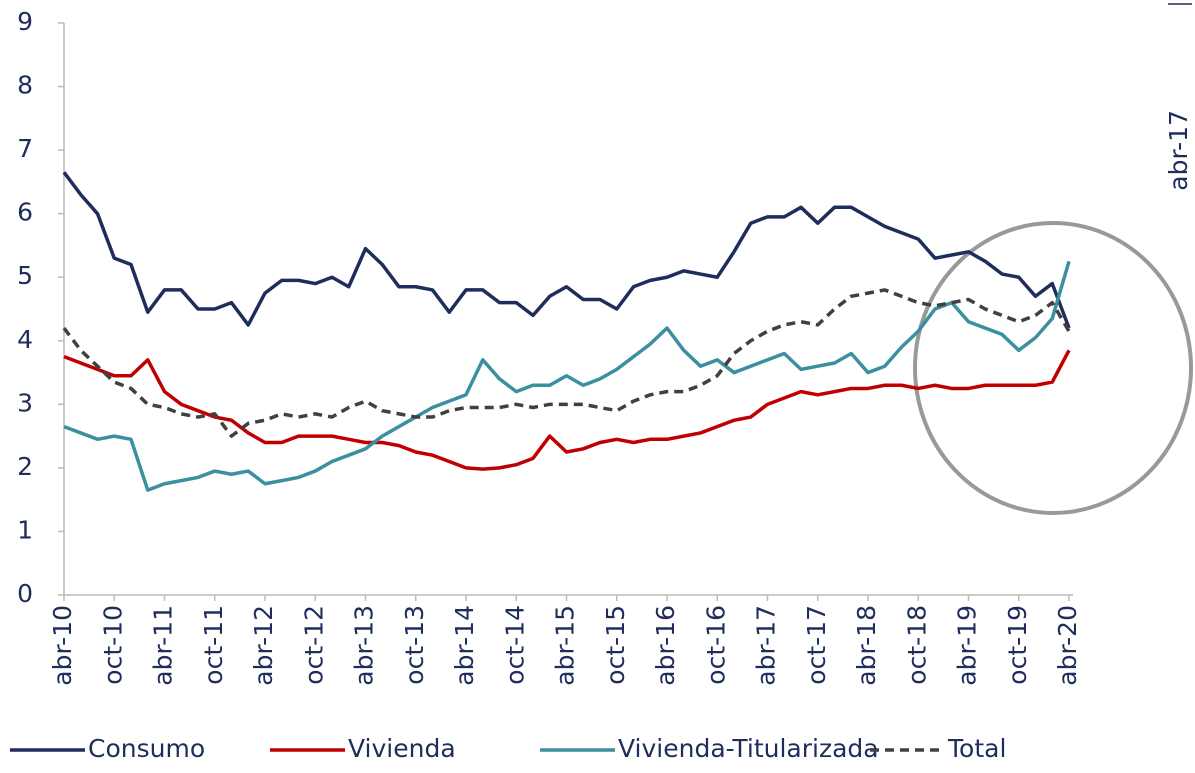  Describe the element at coordinates (25, 85) in the screenshot. I see `y-tick-label: 8` at that location.